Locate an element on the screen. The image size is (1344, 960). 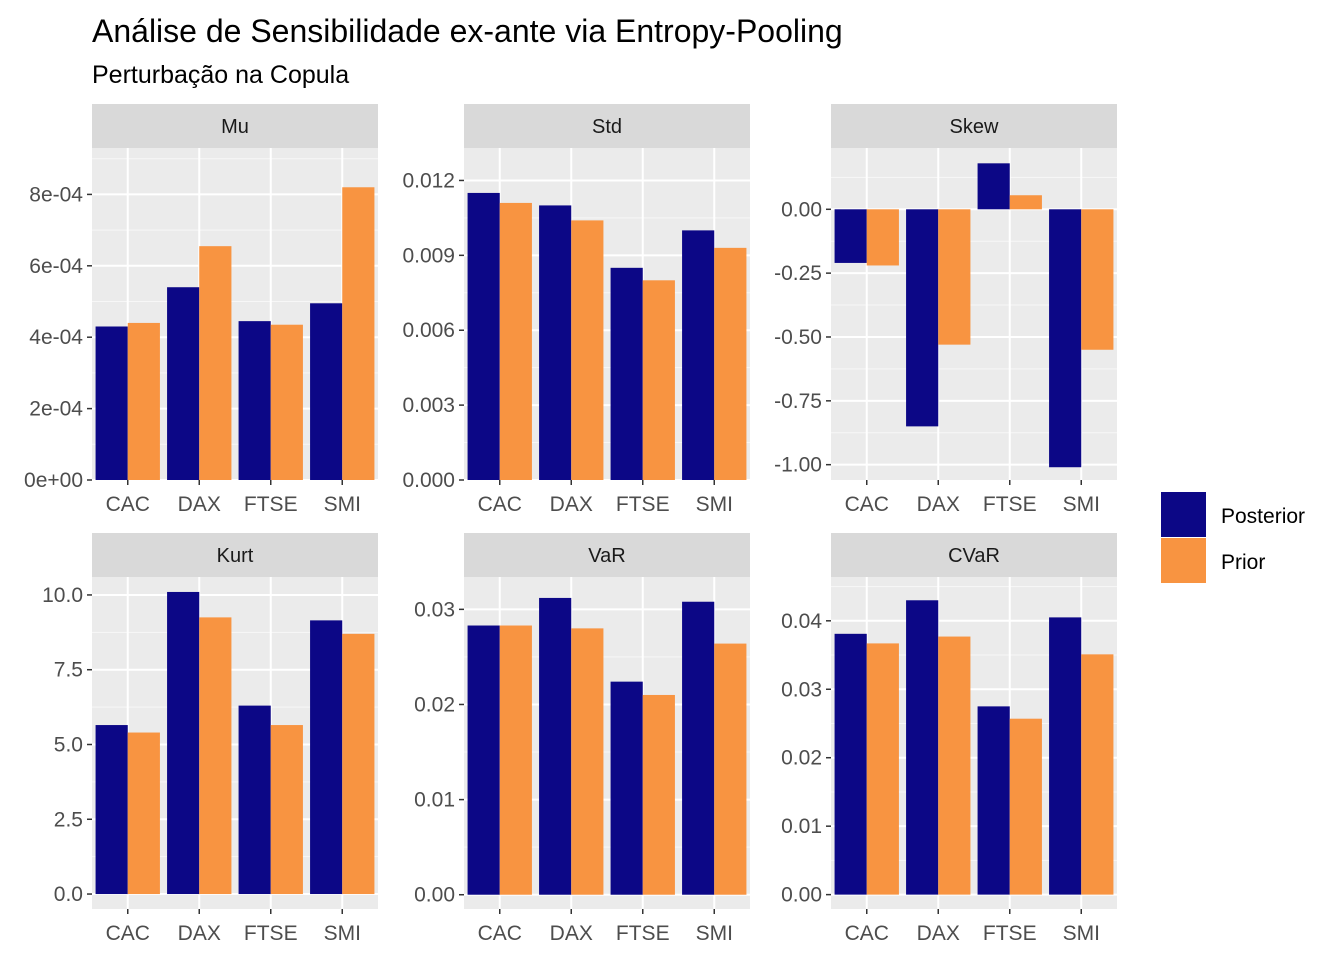
bar-mu-ftse-posterior is located at coordinates (254, 400).